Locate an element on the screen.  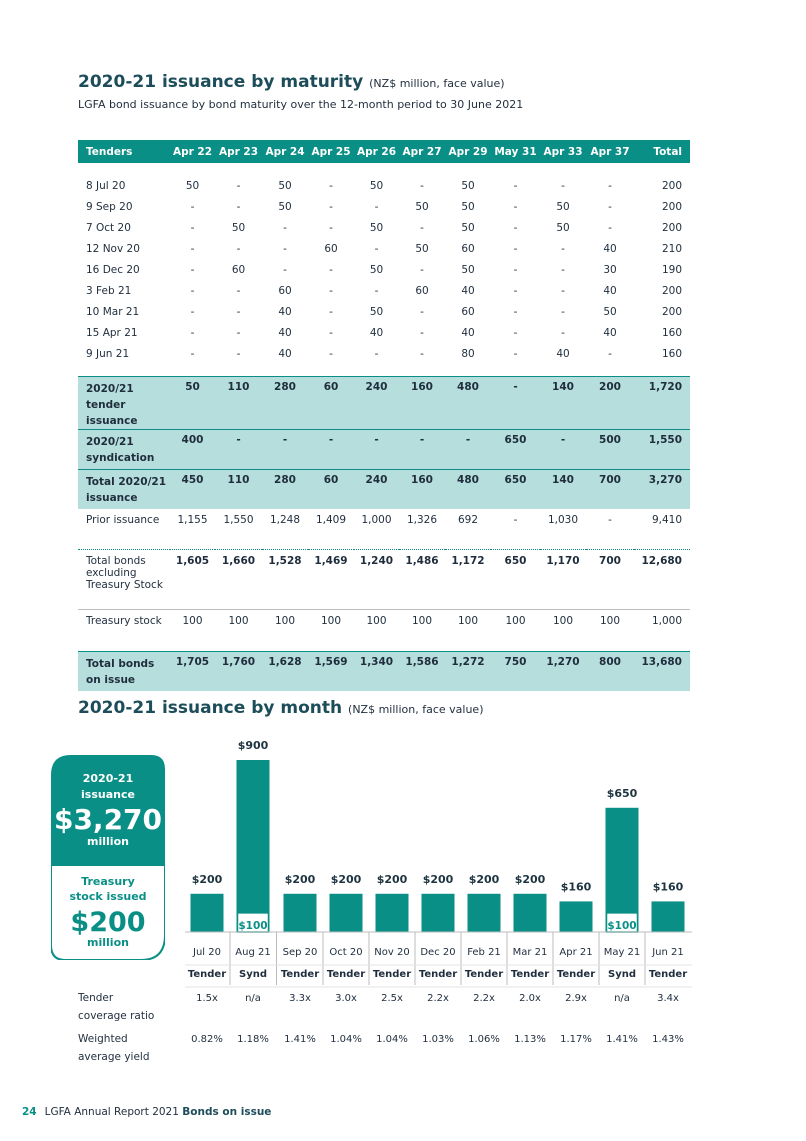
coverage-row-label-2: coverage ratio is located at coordinates (116, 1016).